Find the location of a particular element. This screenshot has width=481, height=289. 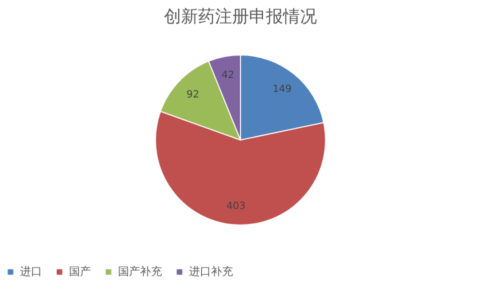

data-label: 42 is located at coordinates (228, 76).